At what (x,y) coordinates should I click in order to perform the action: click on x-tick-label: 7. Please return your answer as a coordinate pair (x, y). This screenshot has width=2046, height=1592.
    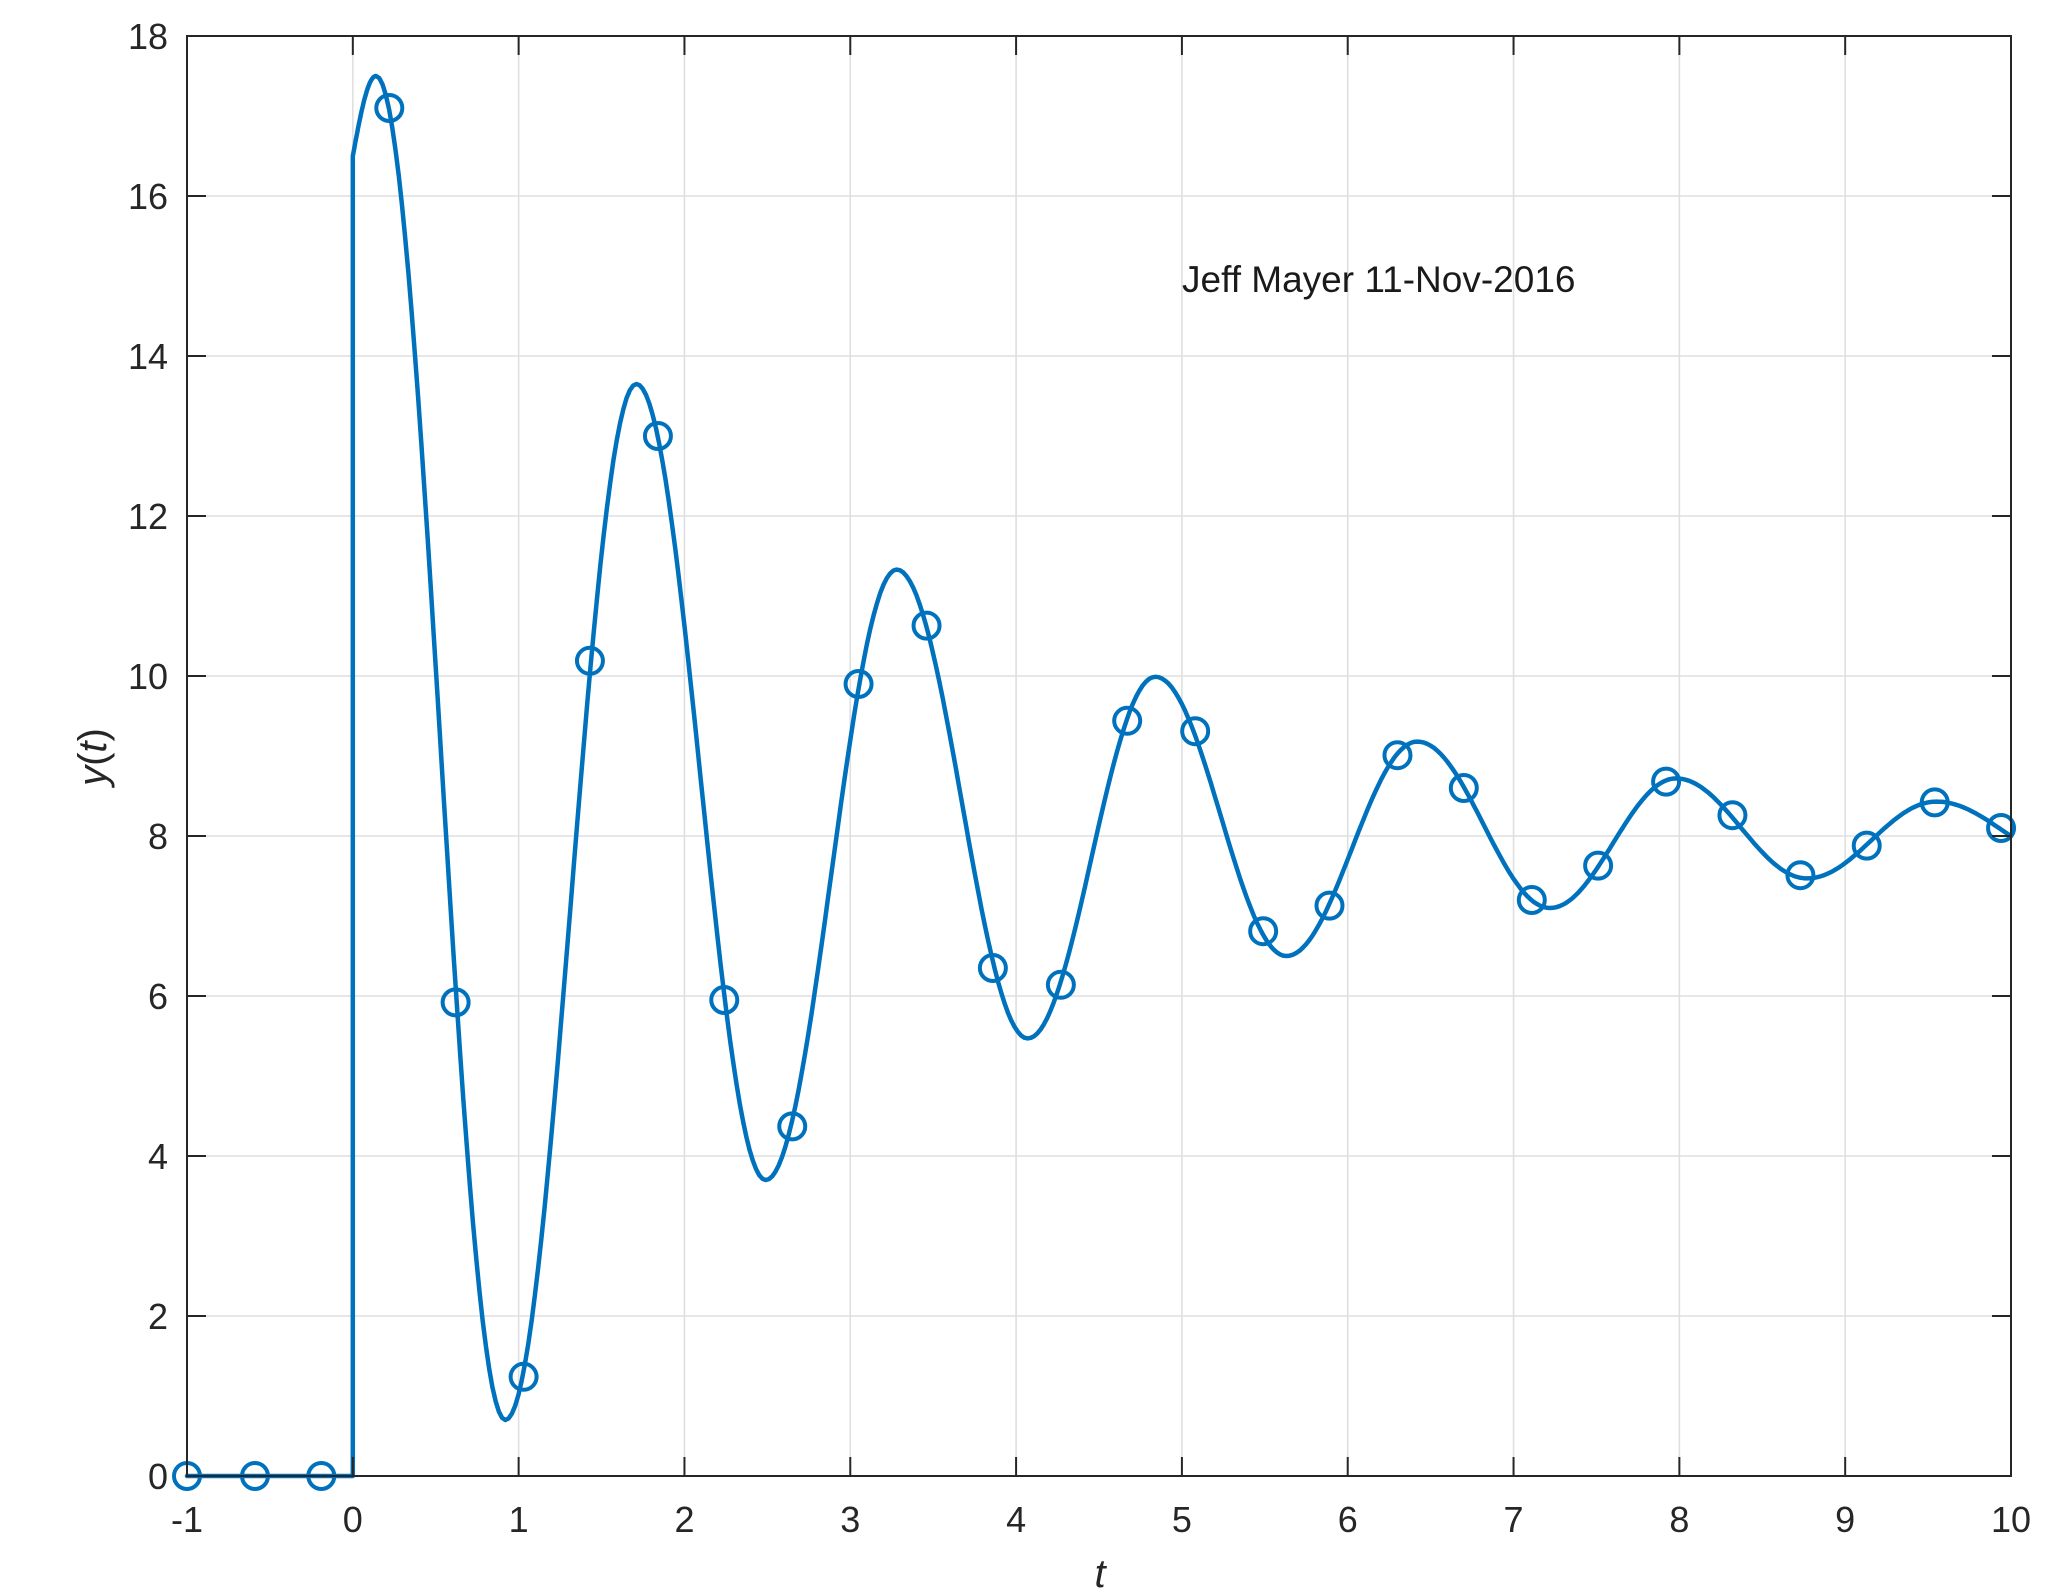
    Looking at the image, I should click on (1514, 1519).